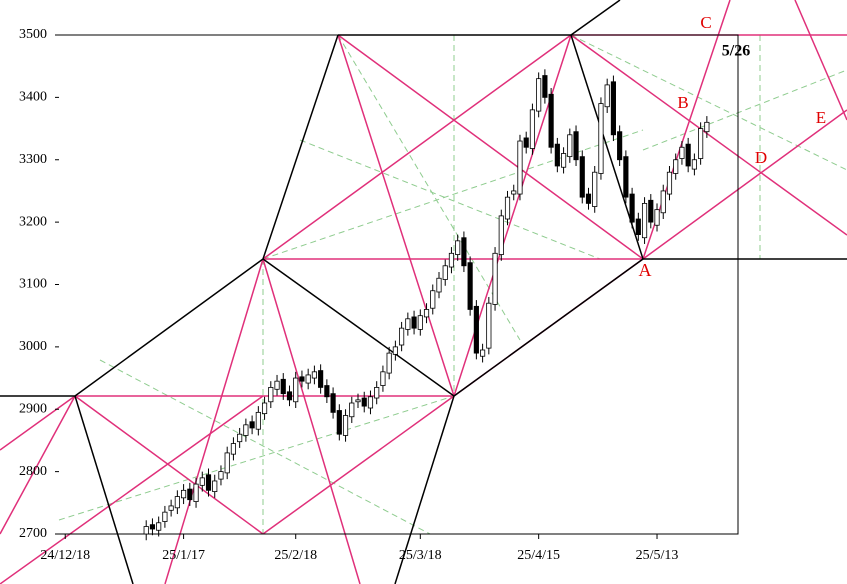  I want to click on y-tick-label: 3300, so click(33, 159).